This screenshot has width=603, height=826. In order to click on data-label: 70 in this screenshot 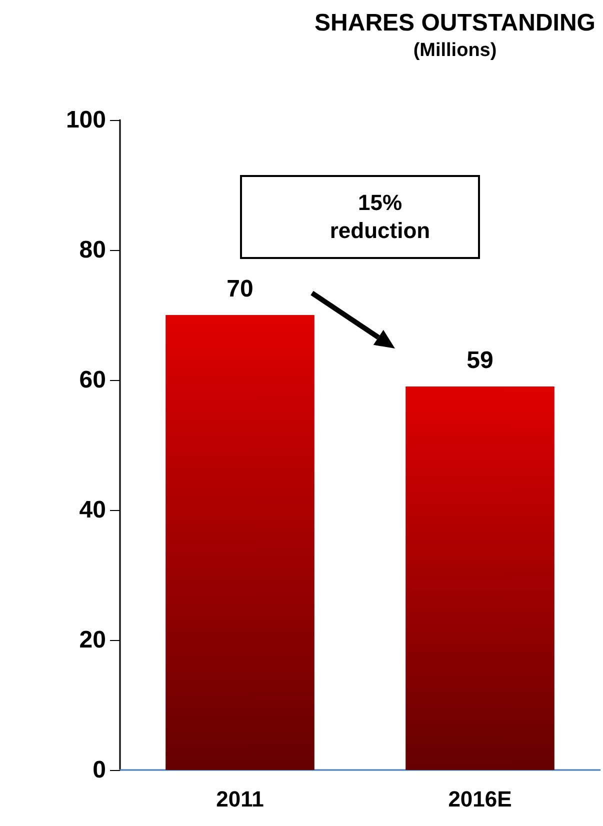, I will do `click(240, 289)`.